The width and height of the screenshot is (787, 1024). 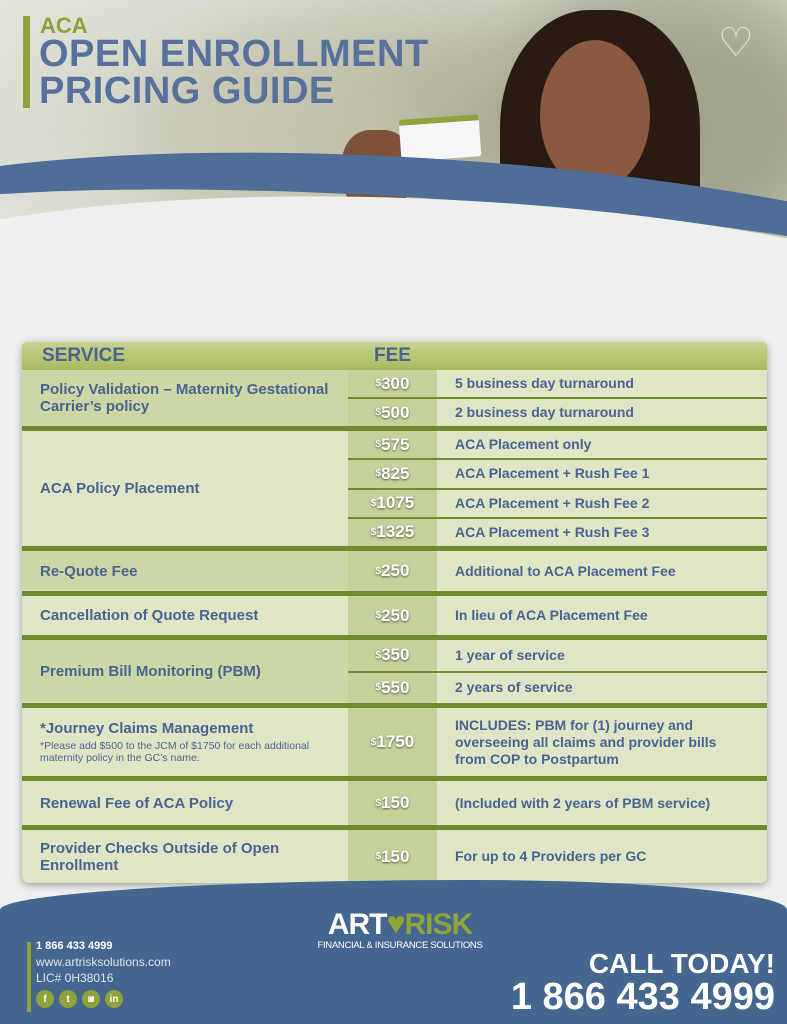 I want to click on service-name: Cancellation of Quote Request, so click(x=185, y=615).